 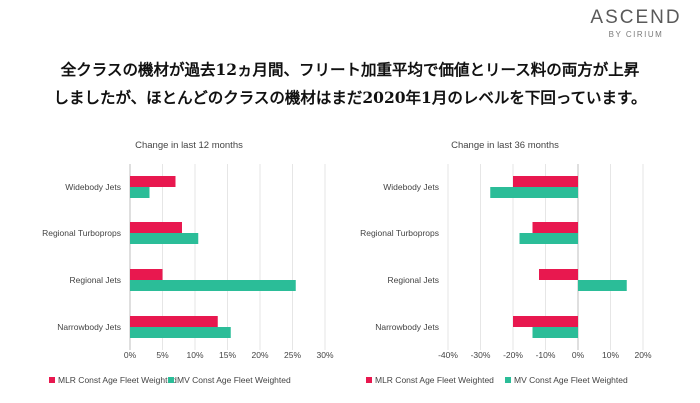 I want to click on c0-tick-label-20: 20%, so click(x=259, y=355).